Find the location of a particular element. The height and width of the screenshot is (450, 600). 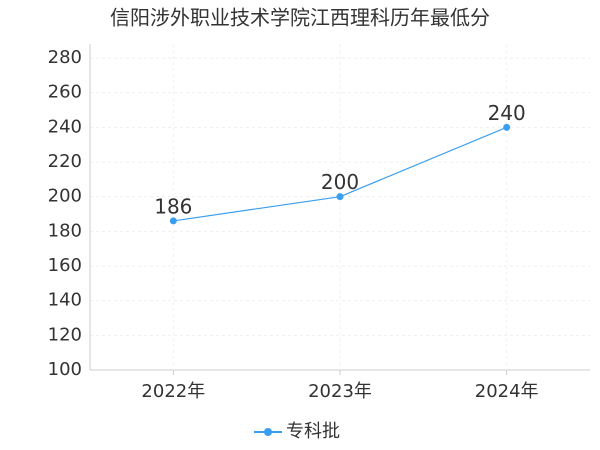

y-tick-label: 200 is located at coordinates (65, 196).